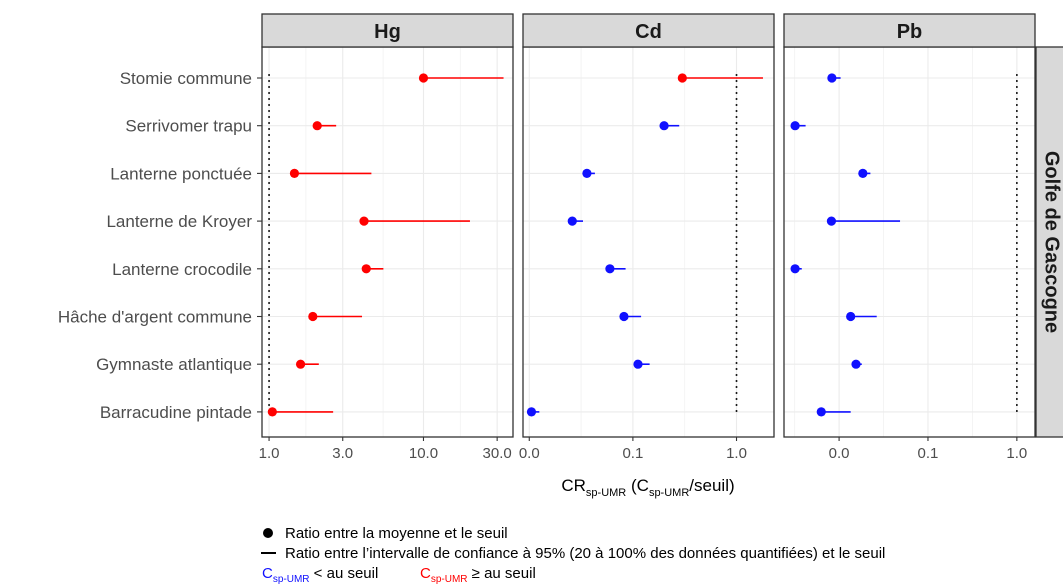 Image resolution: width=1063 pixels, height=586 pixels. What do you see at coordinates (497, 453) in the screenshot?
I see `x-tick-label: 30.0` at bounding box center [497, 453].